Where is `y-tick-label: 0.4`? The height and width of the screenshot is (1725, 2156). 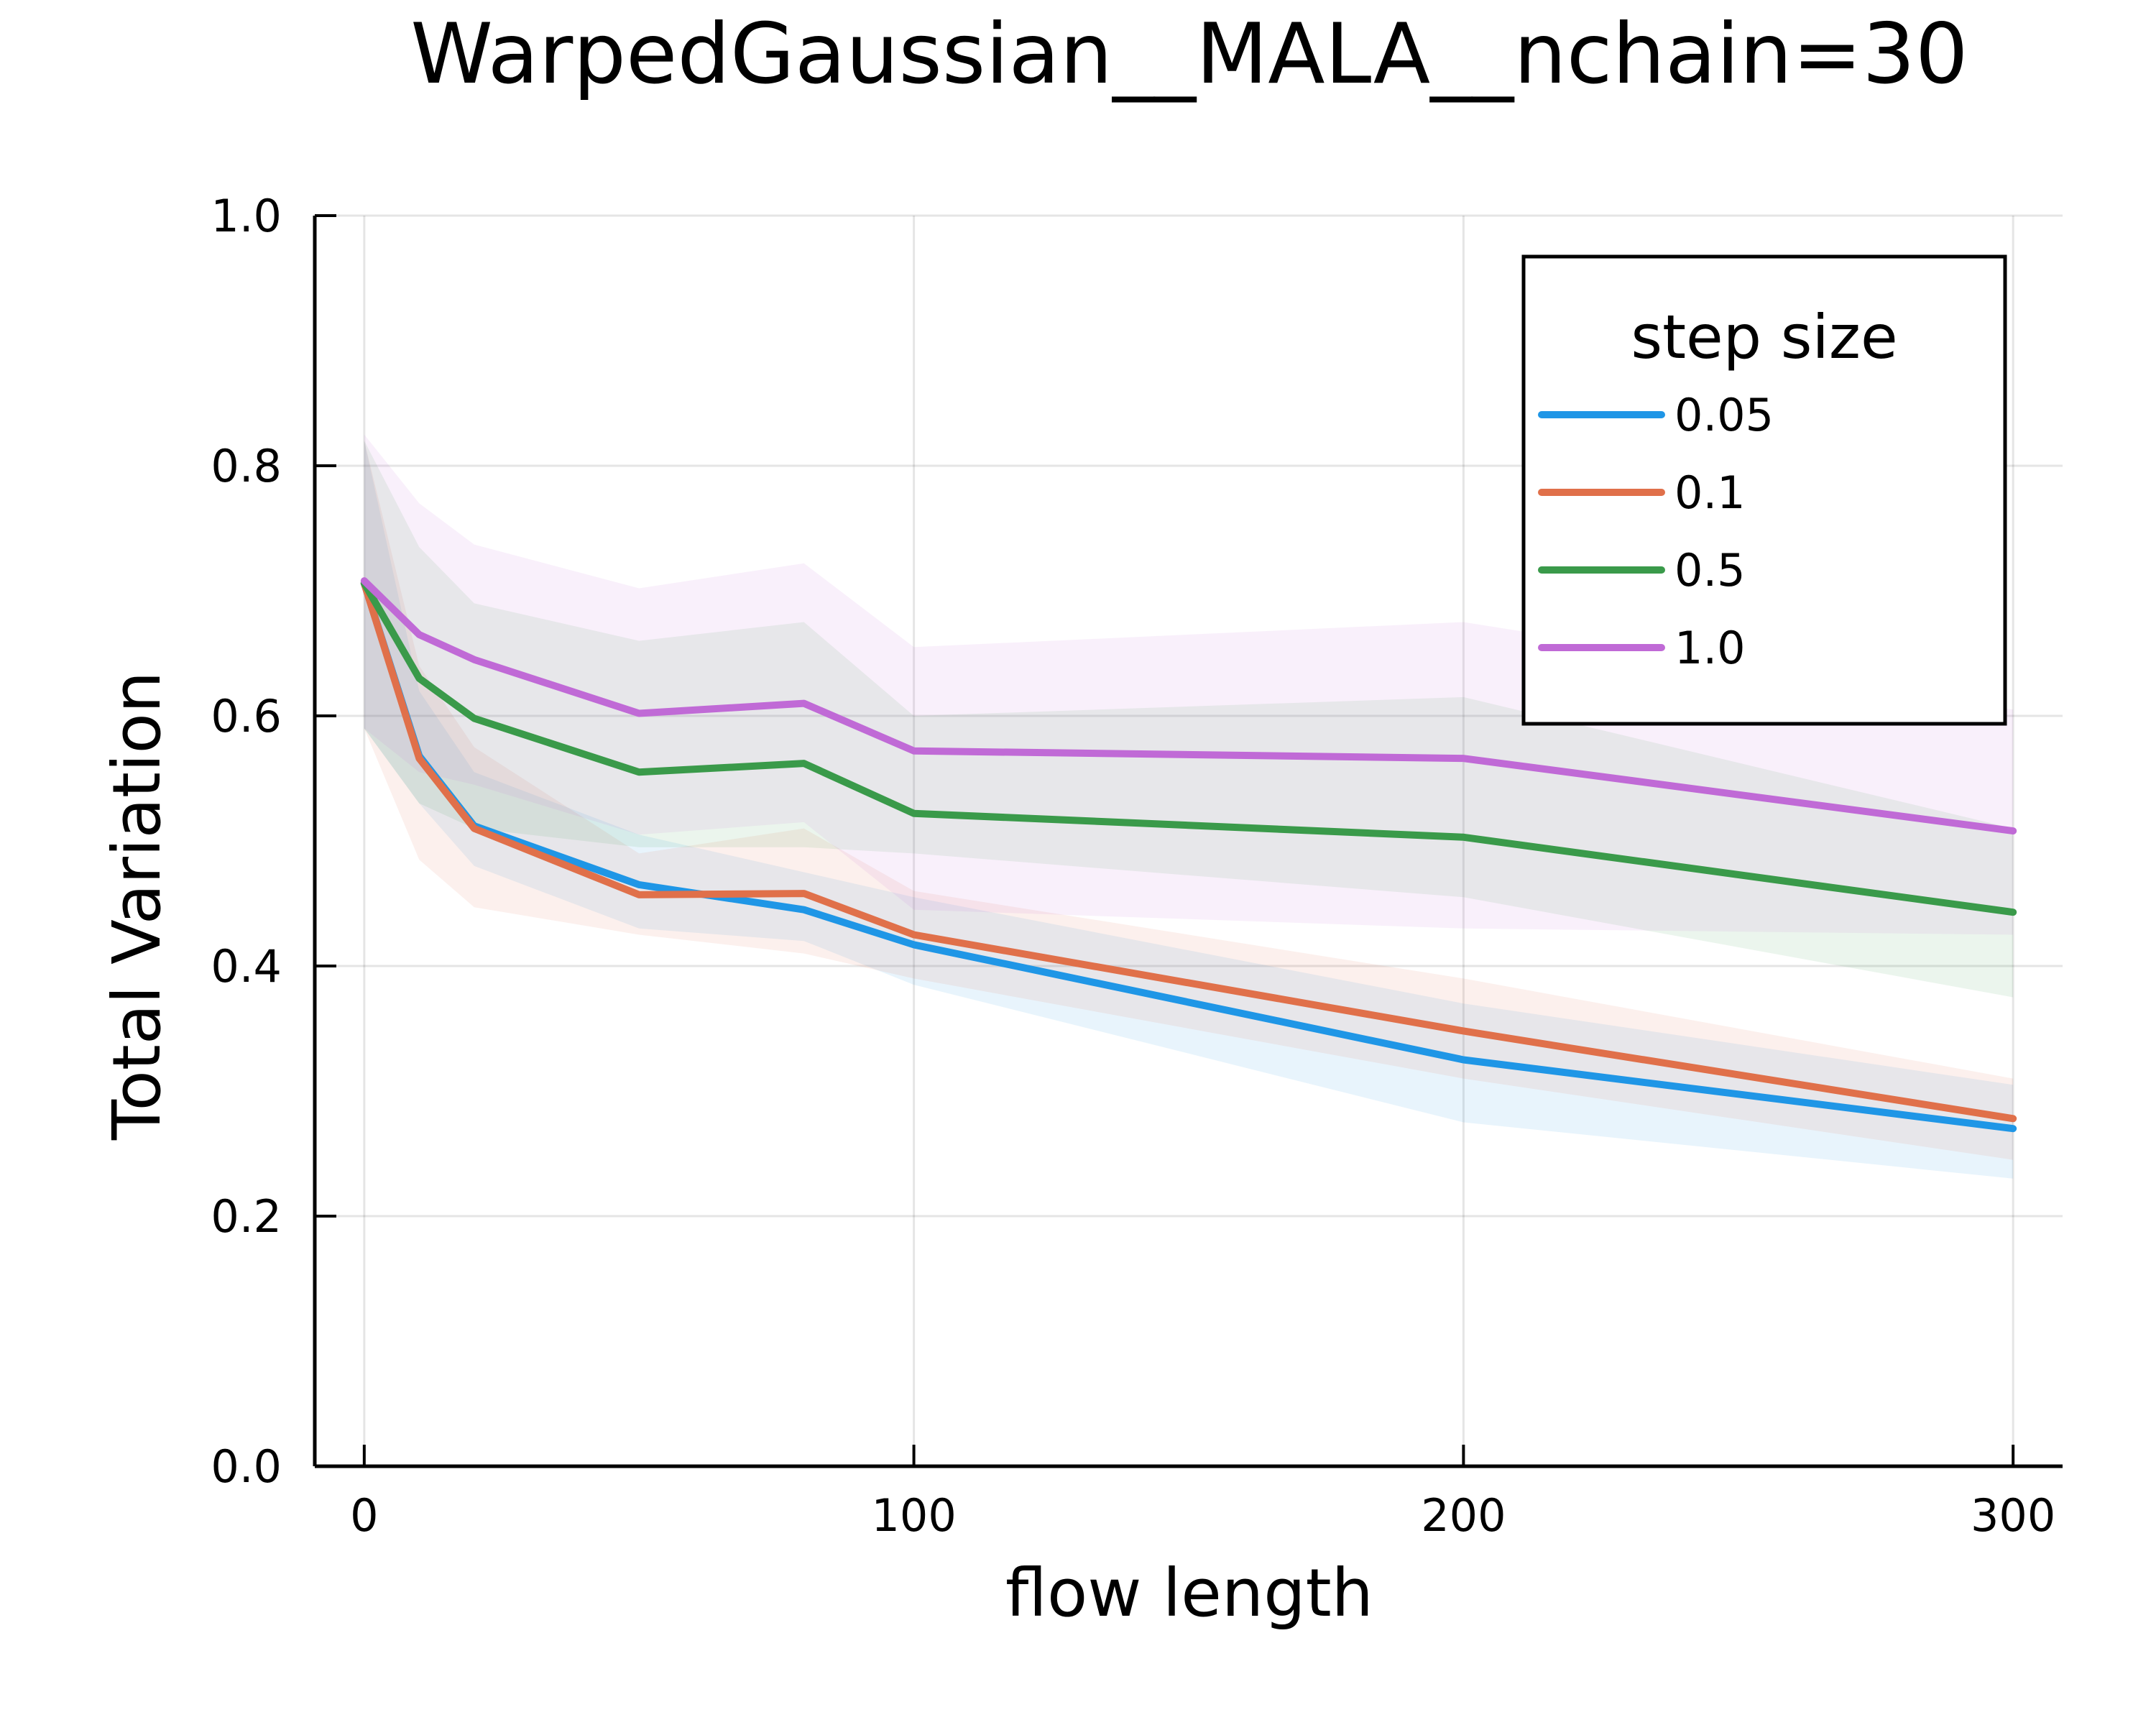
y-tick-label: 0.4 is located at coordinates (247, 966).